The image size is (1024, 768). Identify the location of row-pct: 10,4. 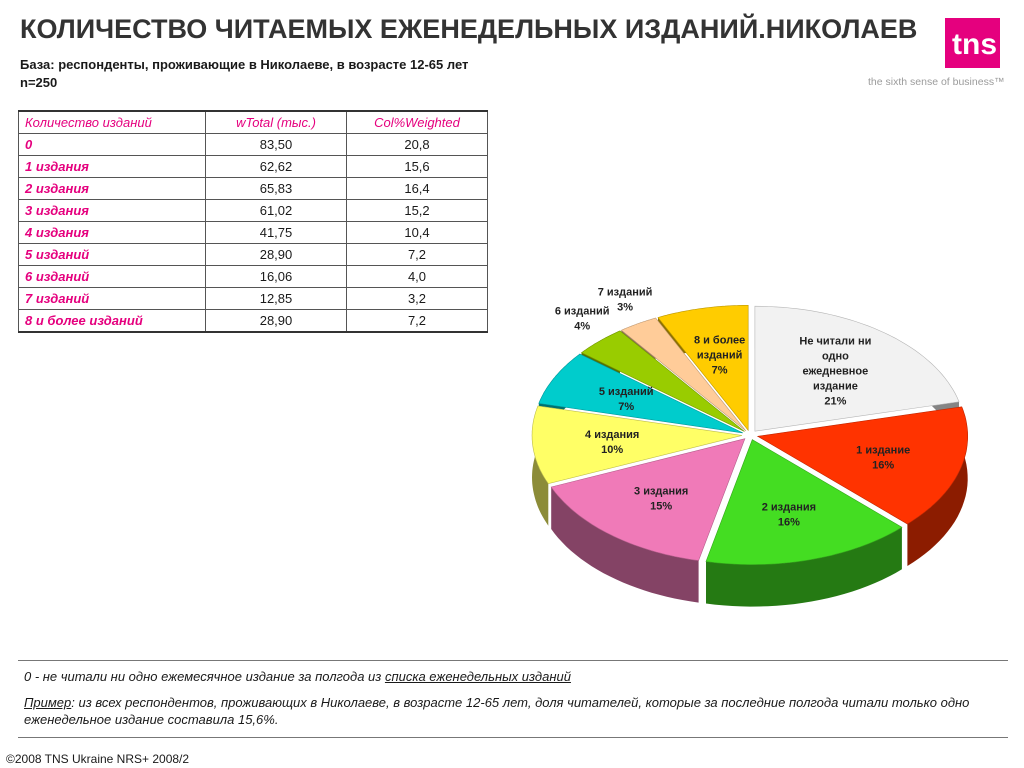
(417, 232).